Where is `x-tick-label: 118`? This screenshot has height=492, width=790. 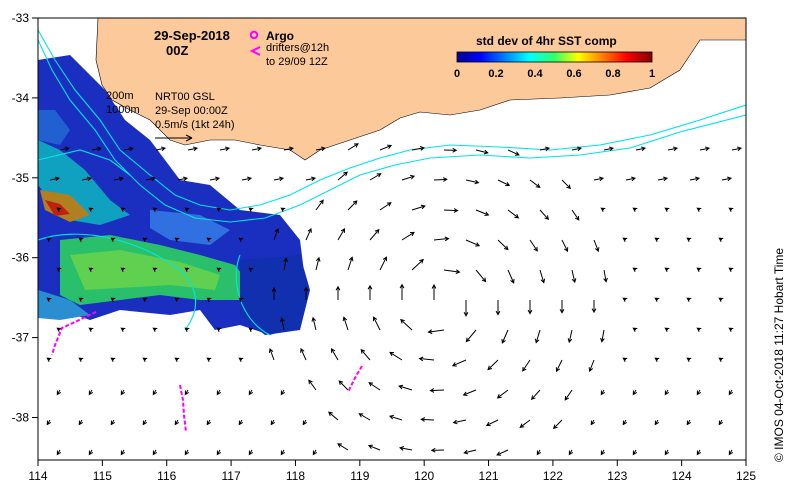
x-tick-label: 118 is located at coordinates (295, 476).